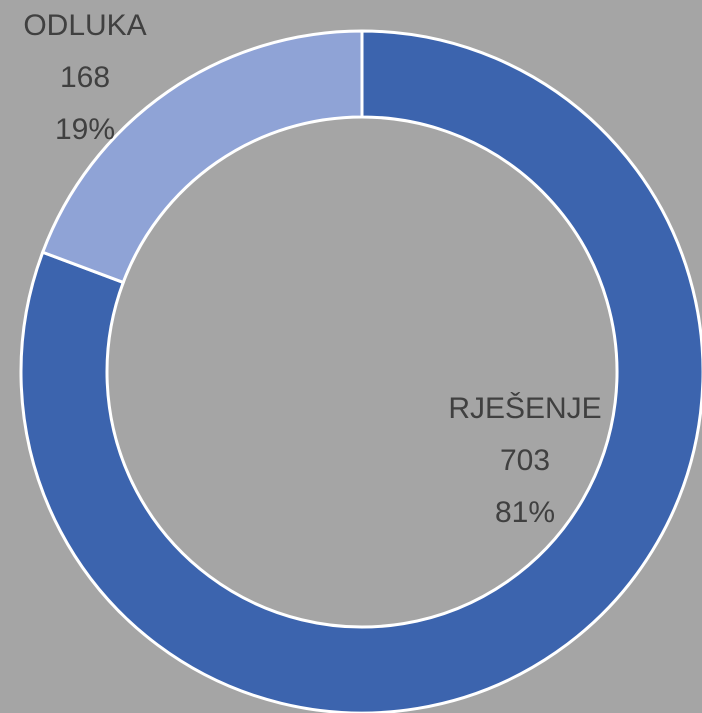 The image size is (702, 713). Describe the element at coordinates (525, 512) in the screenshot. I see `slice-percent-label: 81%` at that location.